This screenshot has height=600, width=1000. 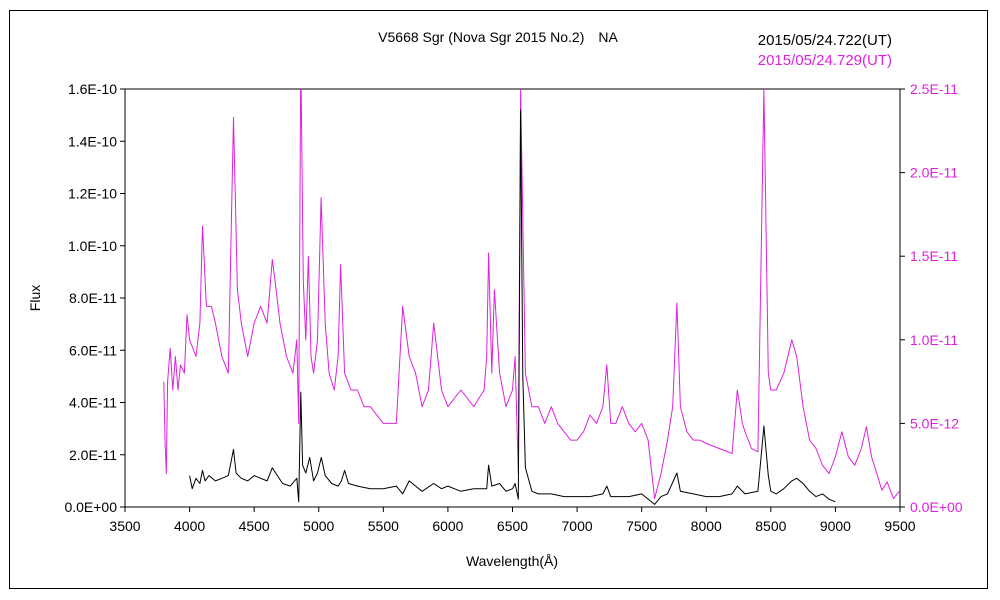 I want to click on x-tick-label: 9000, so click(x=835, y=526).